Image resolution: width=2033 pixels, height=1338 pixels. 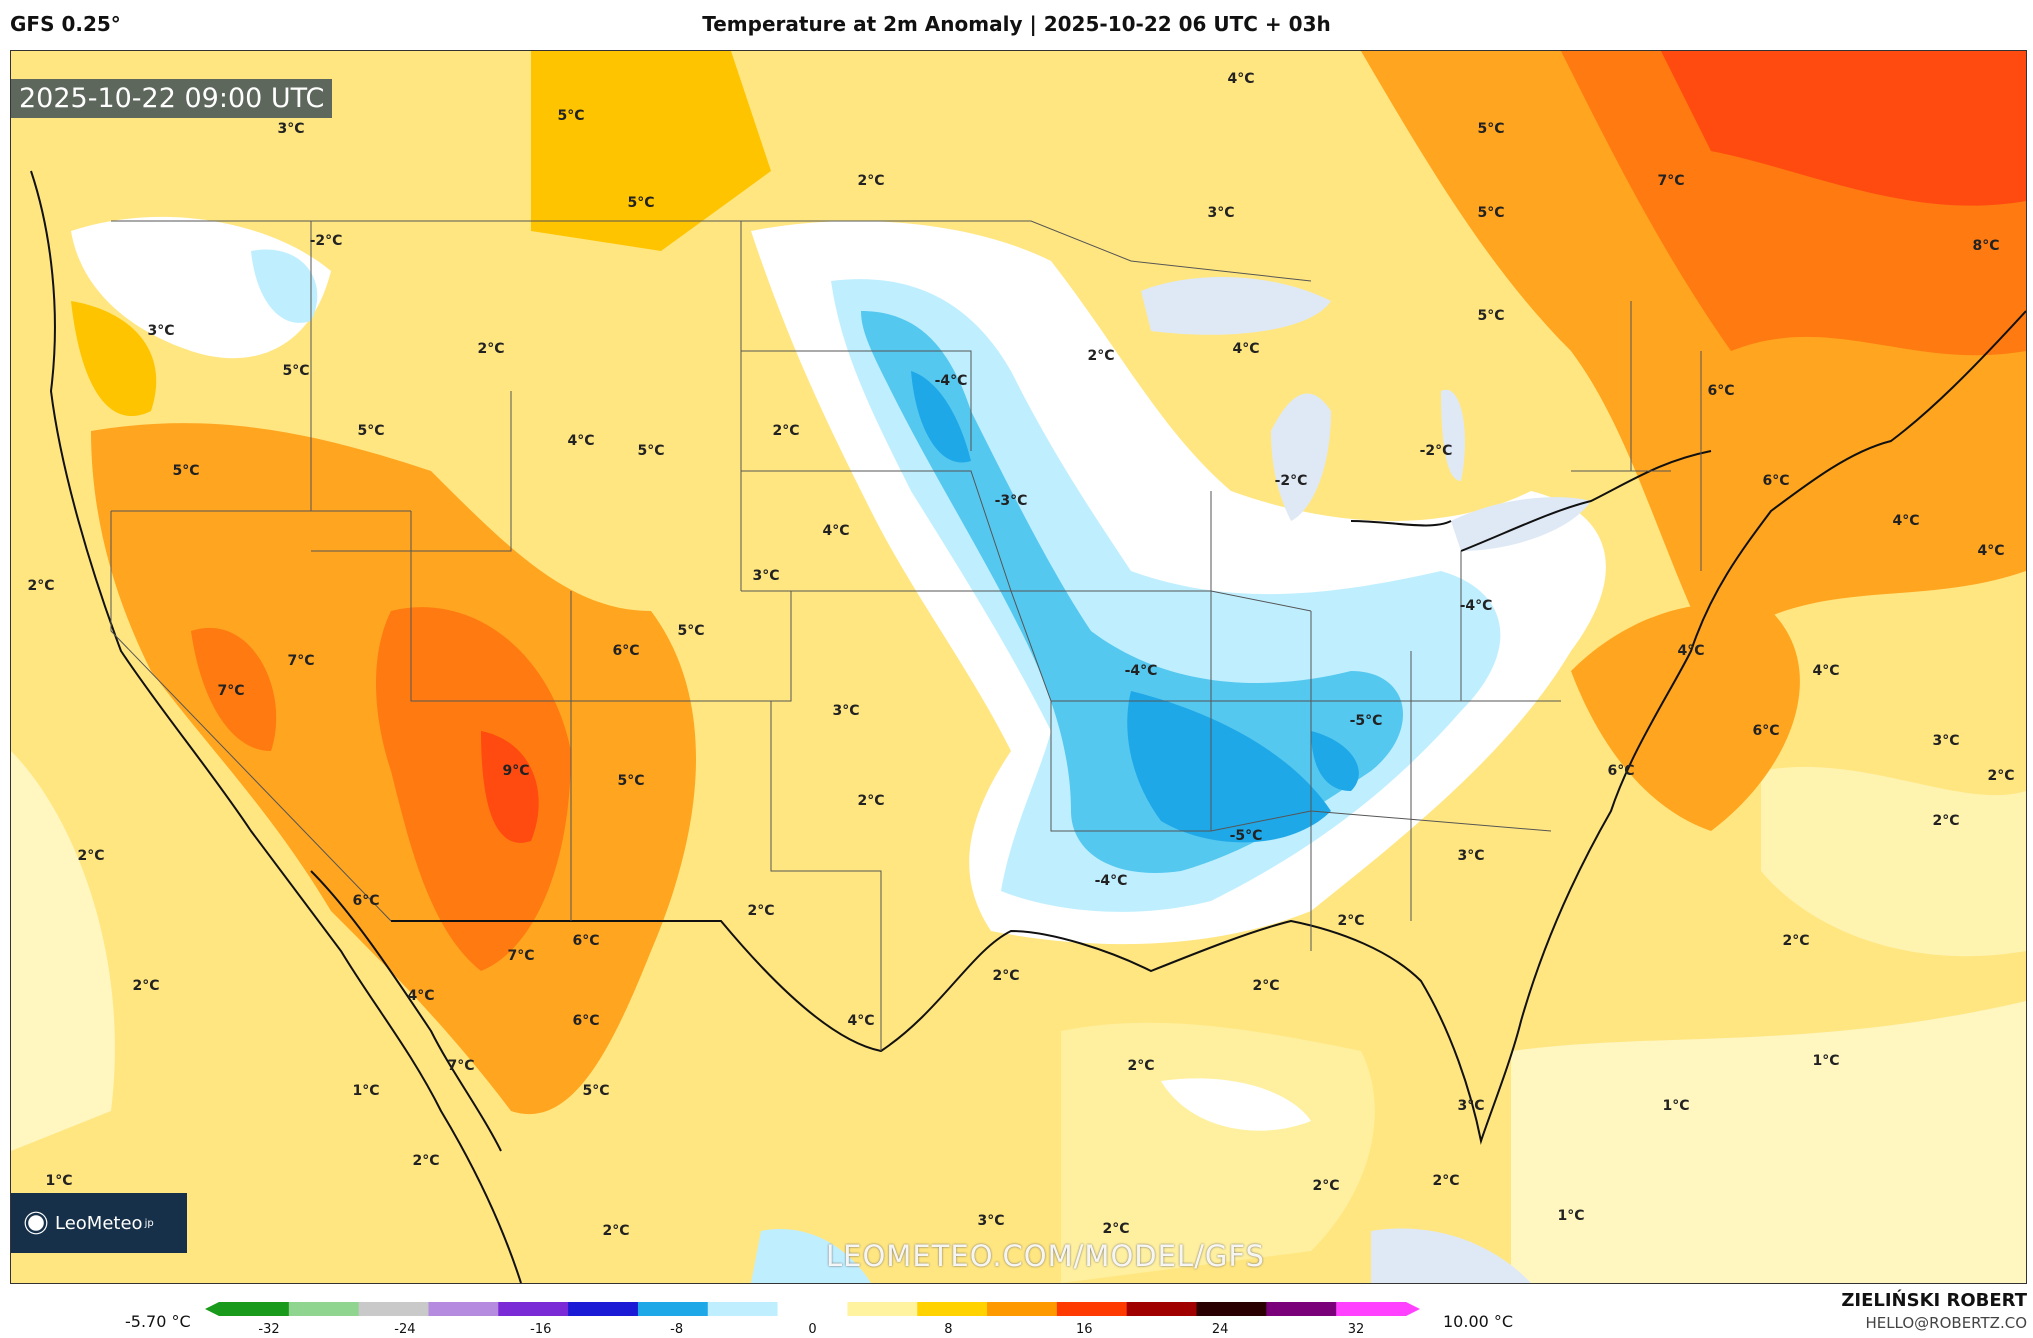 What do you see at coordinates (677, 1329) in the screenshot?
I see `legend-tick-label: -8` at bounding box center [677, 1329].